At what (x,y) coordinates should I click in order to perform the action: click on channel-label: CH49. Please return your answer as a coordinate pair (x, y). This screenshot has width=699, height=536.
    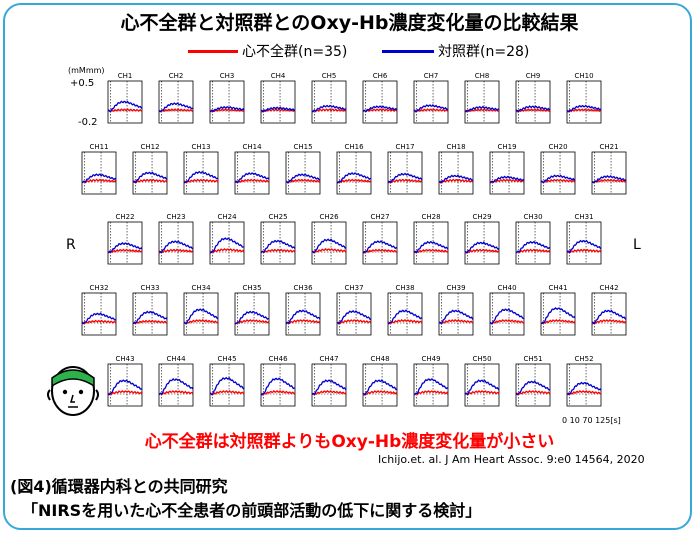
    Looking at the image, I should click on (430, 359).